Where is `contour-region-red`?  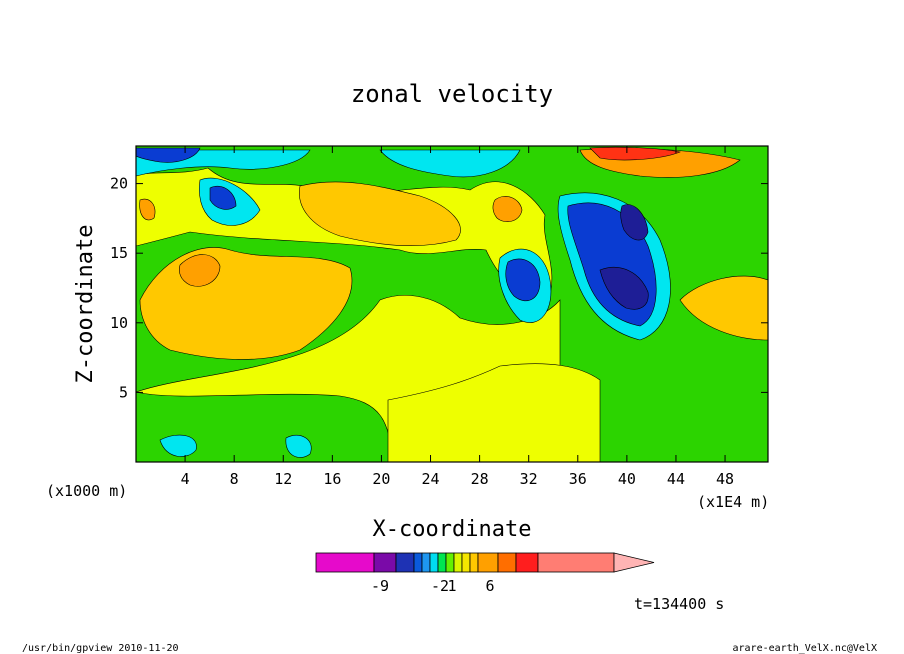 contour-region-red is located at coordinates (635, 153).